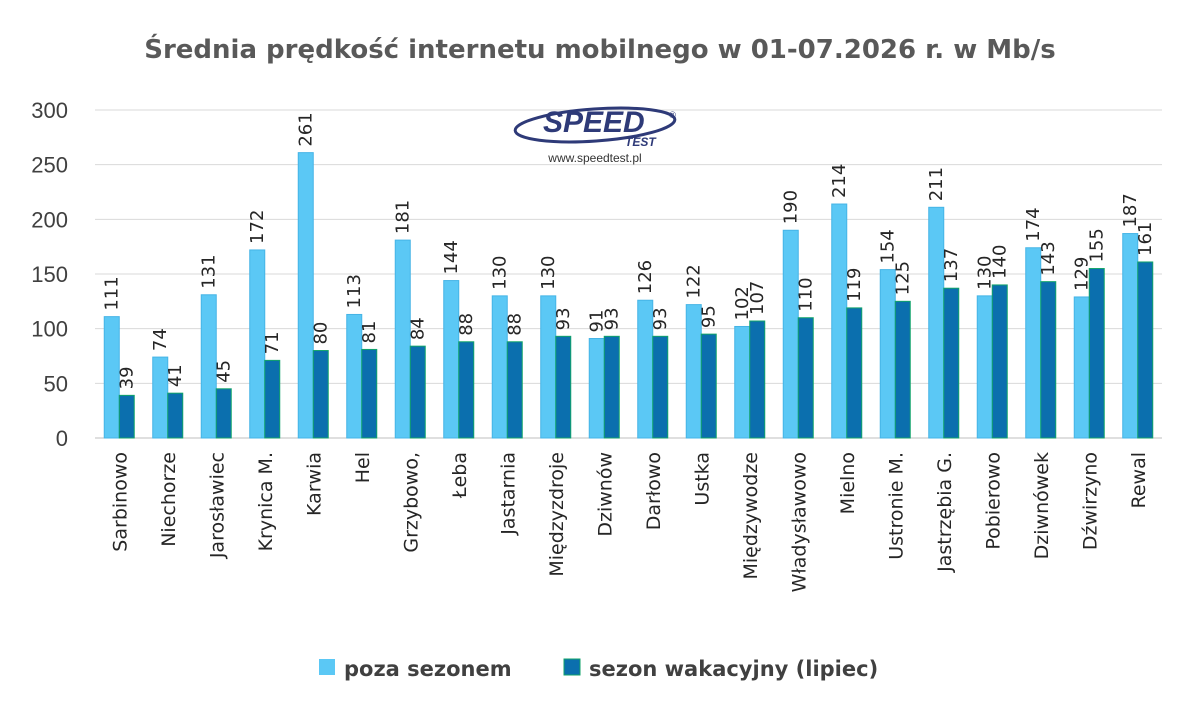 The width and height of the screenshot is (1200, 720). Describe the element at coordinates (945, 512) in the screenshot. I see `x-tick-label: Jastrzębia G.` at that location.